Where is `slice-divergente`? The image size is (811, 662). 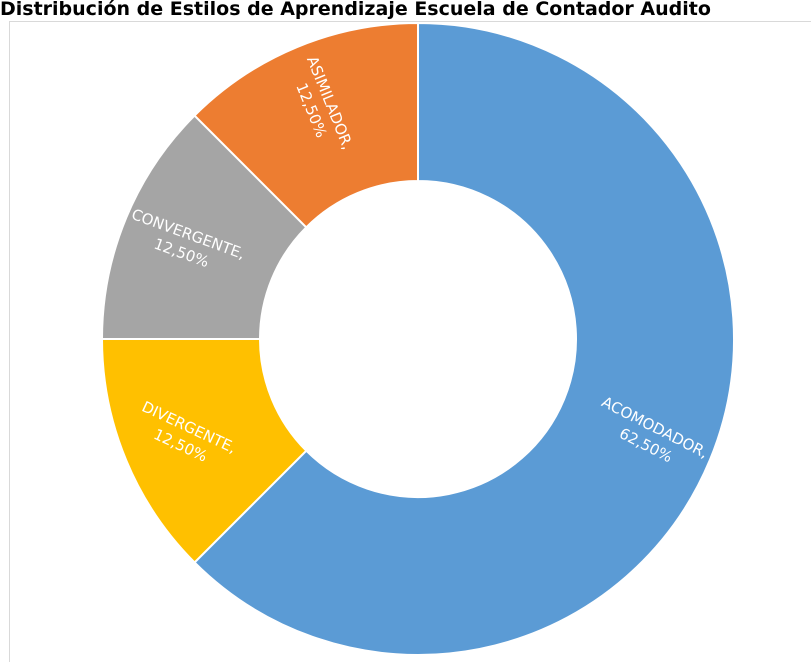 slice-divergente is located at coordinates (204, 451).